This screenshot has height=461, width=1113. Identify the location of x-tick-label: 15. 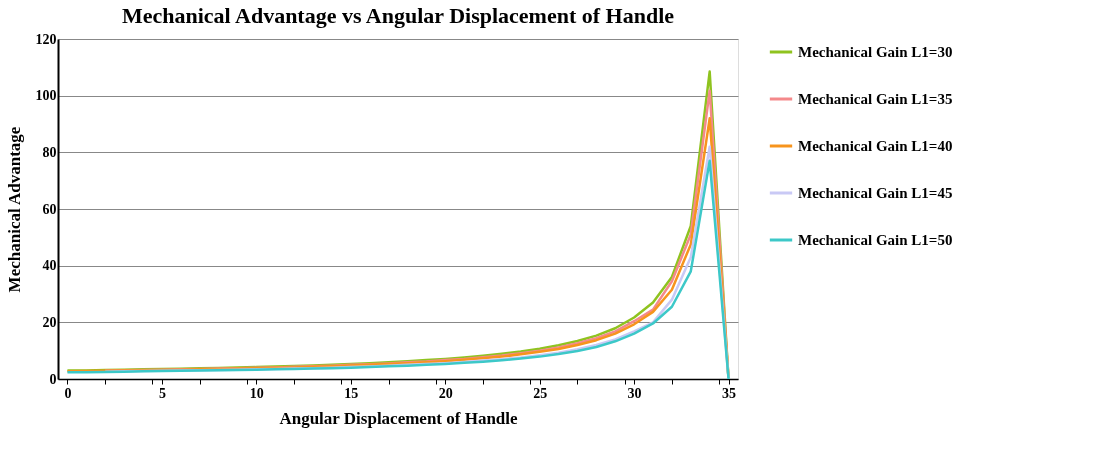
(351, 393).